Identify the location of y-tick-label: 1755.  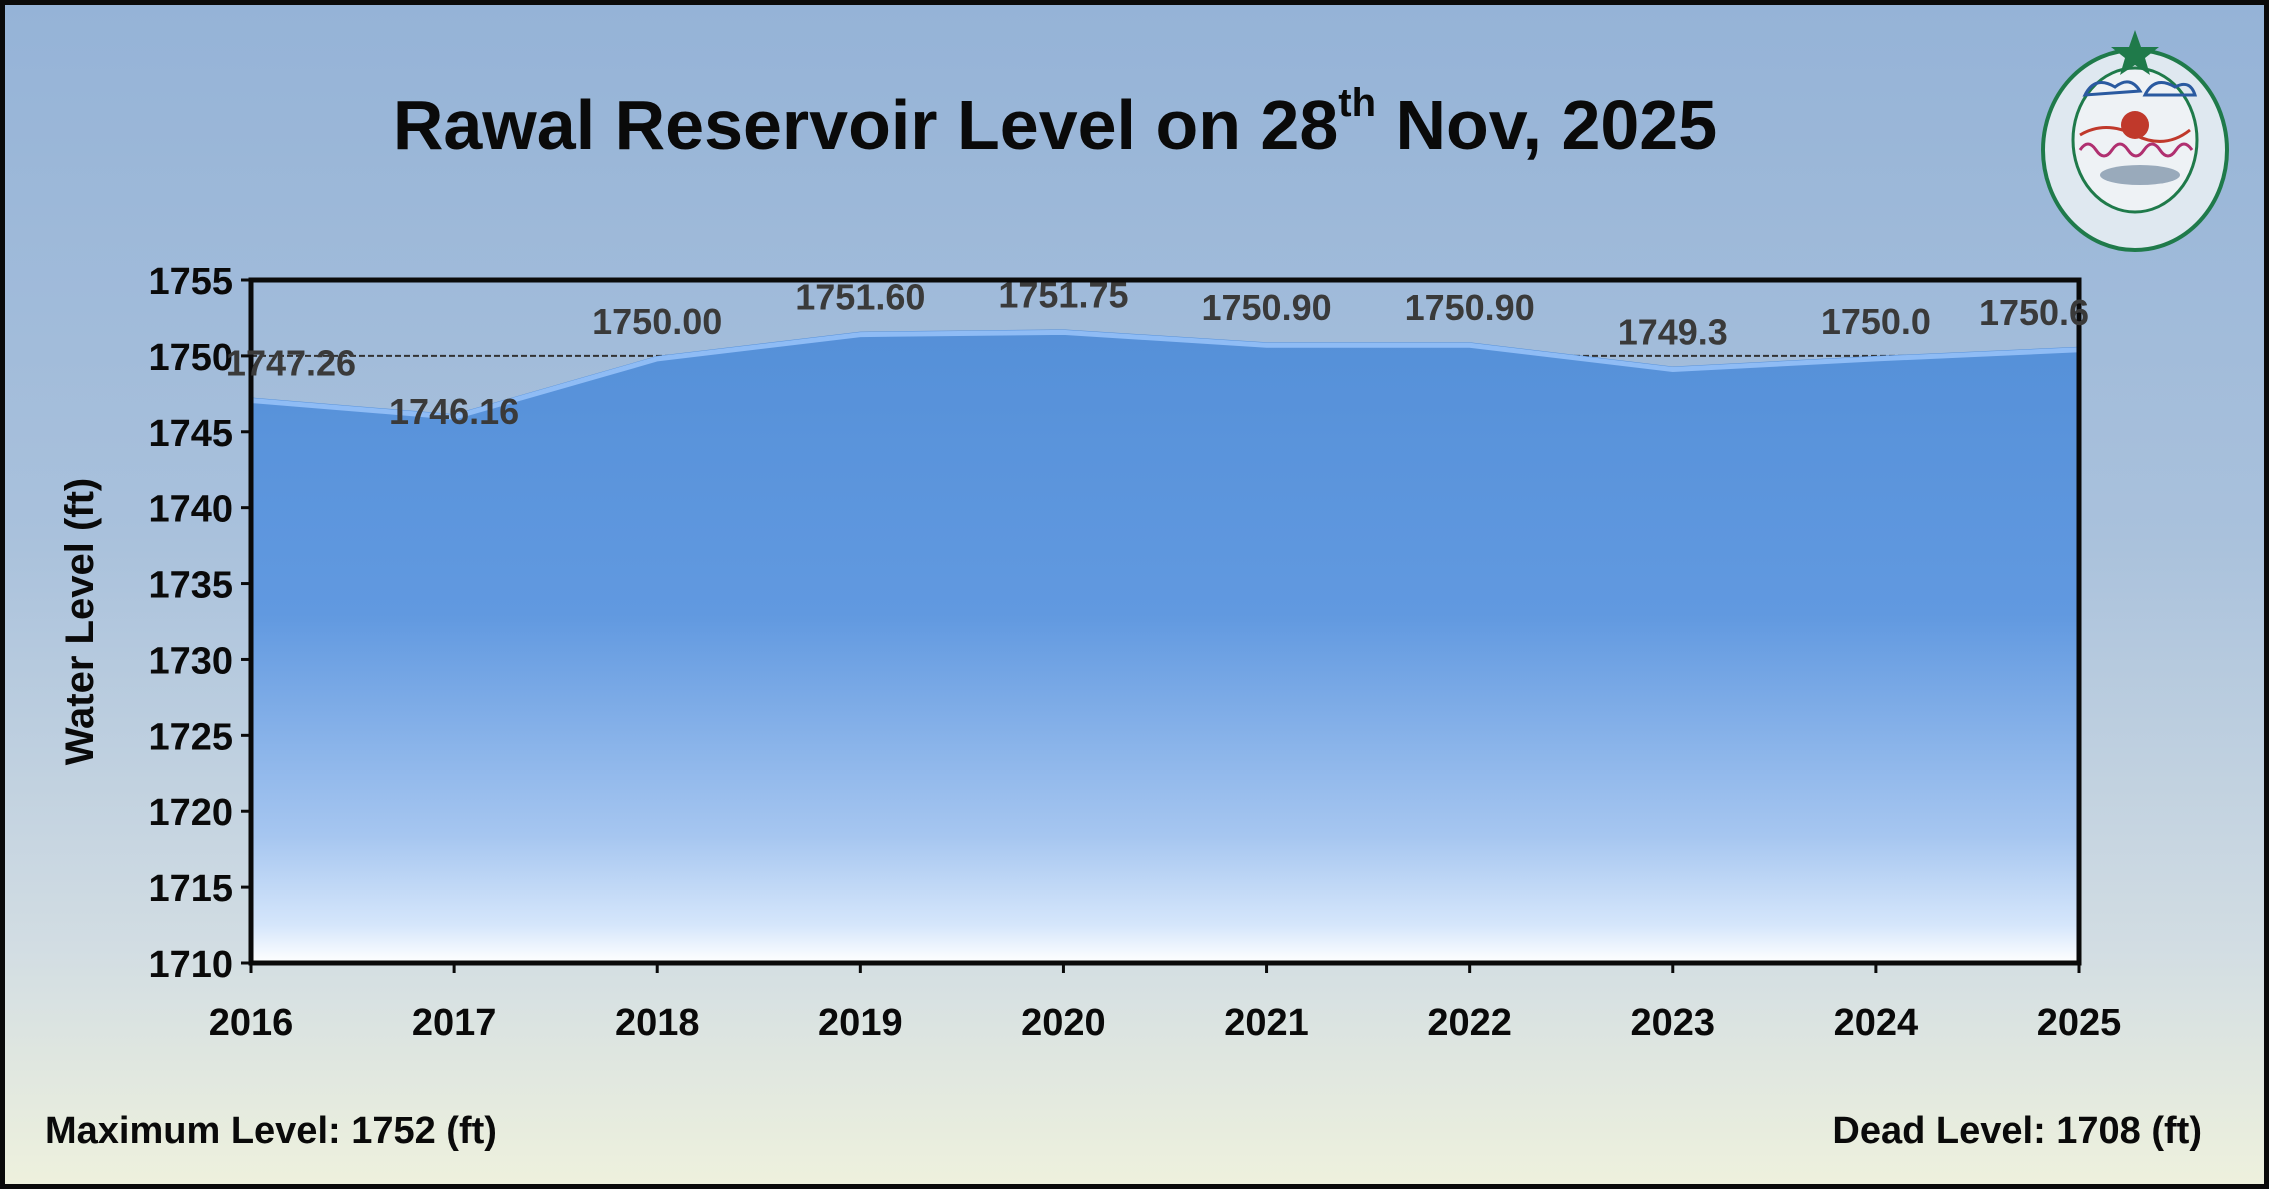
(190, 282).